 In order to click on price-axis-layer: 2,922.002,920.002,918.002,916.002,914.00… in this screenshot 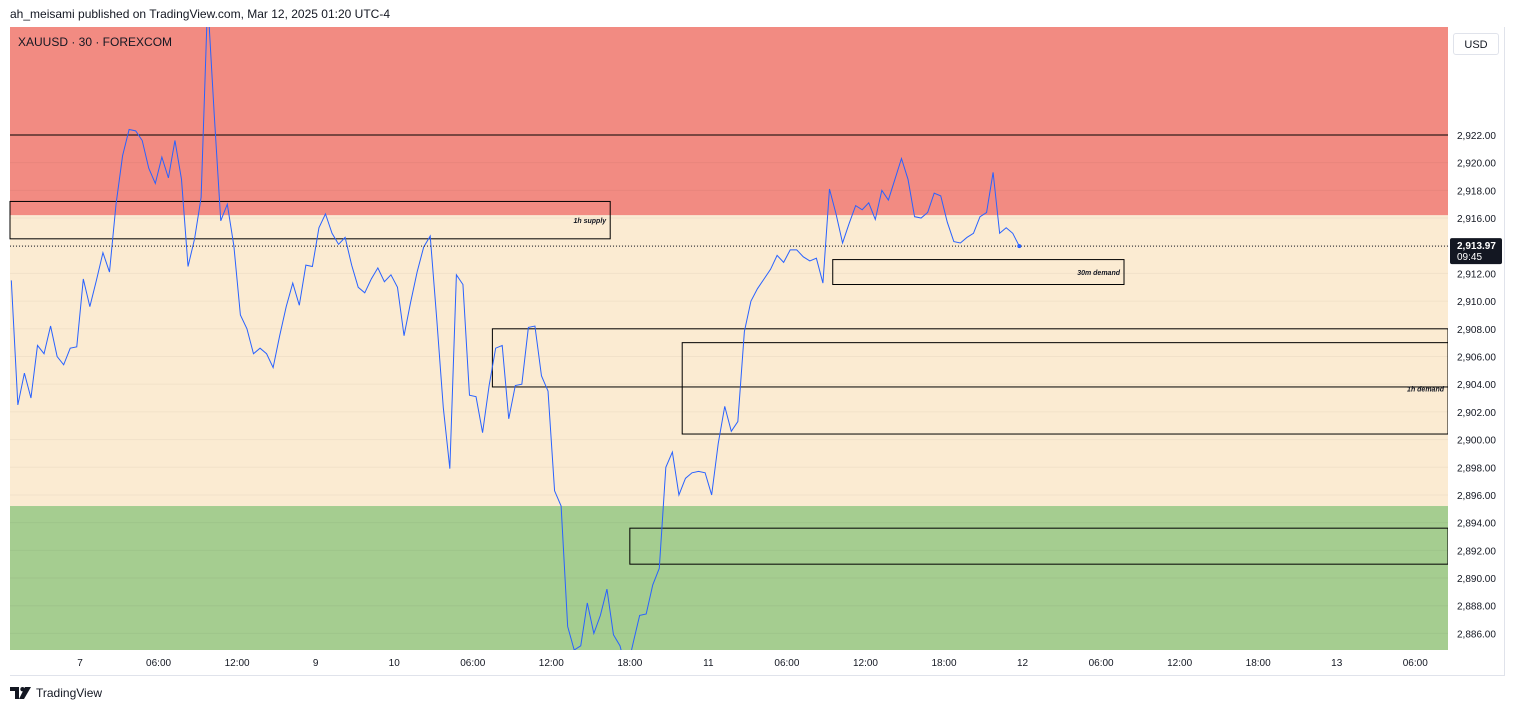, I will do `click(1476, 338)`.